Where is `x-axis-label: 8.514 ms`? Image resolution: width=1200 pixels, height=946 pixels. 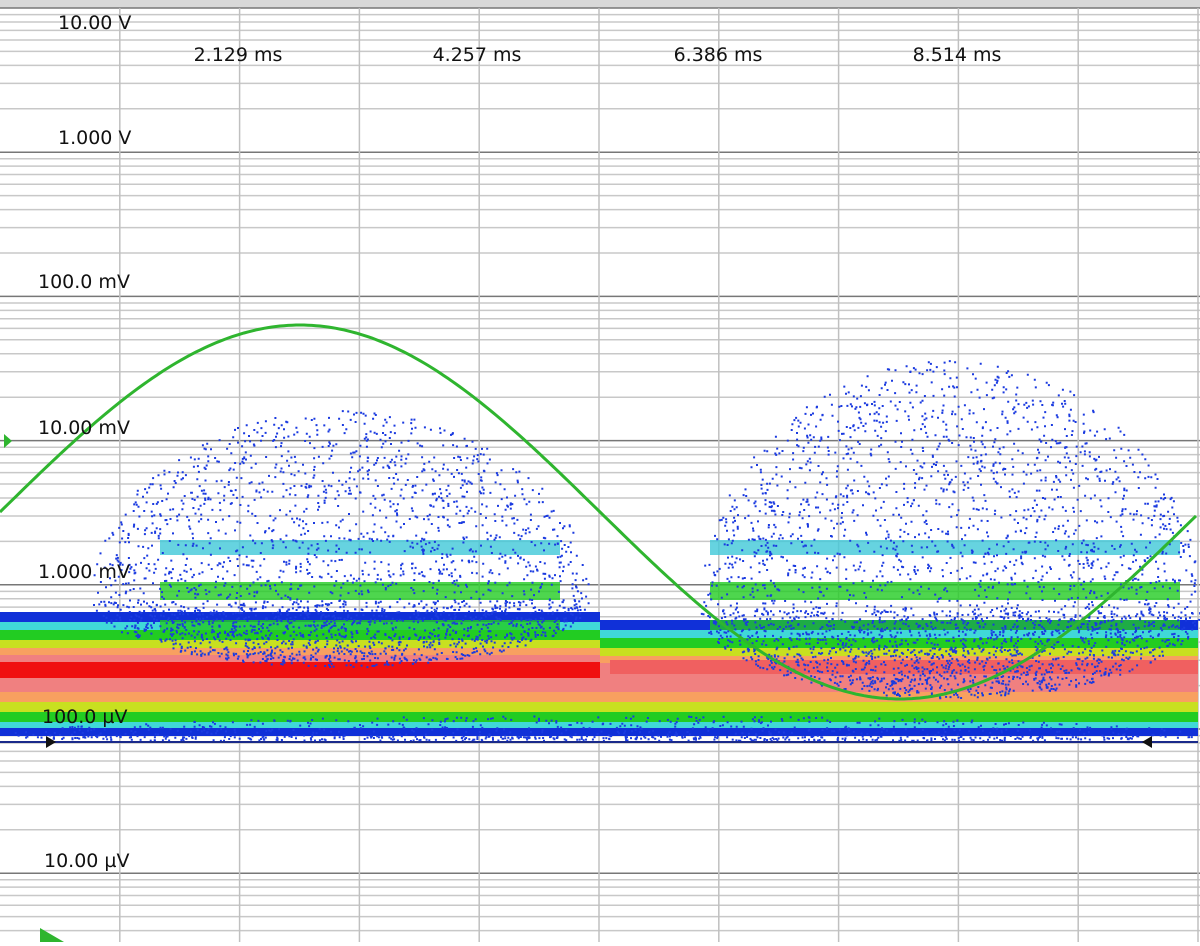 x-axis-label: 8.514 ms is located at coordinates (957, 55).